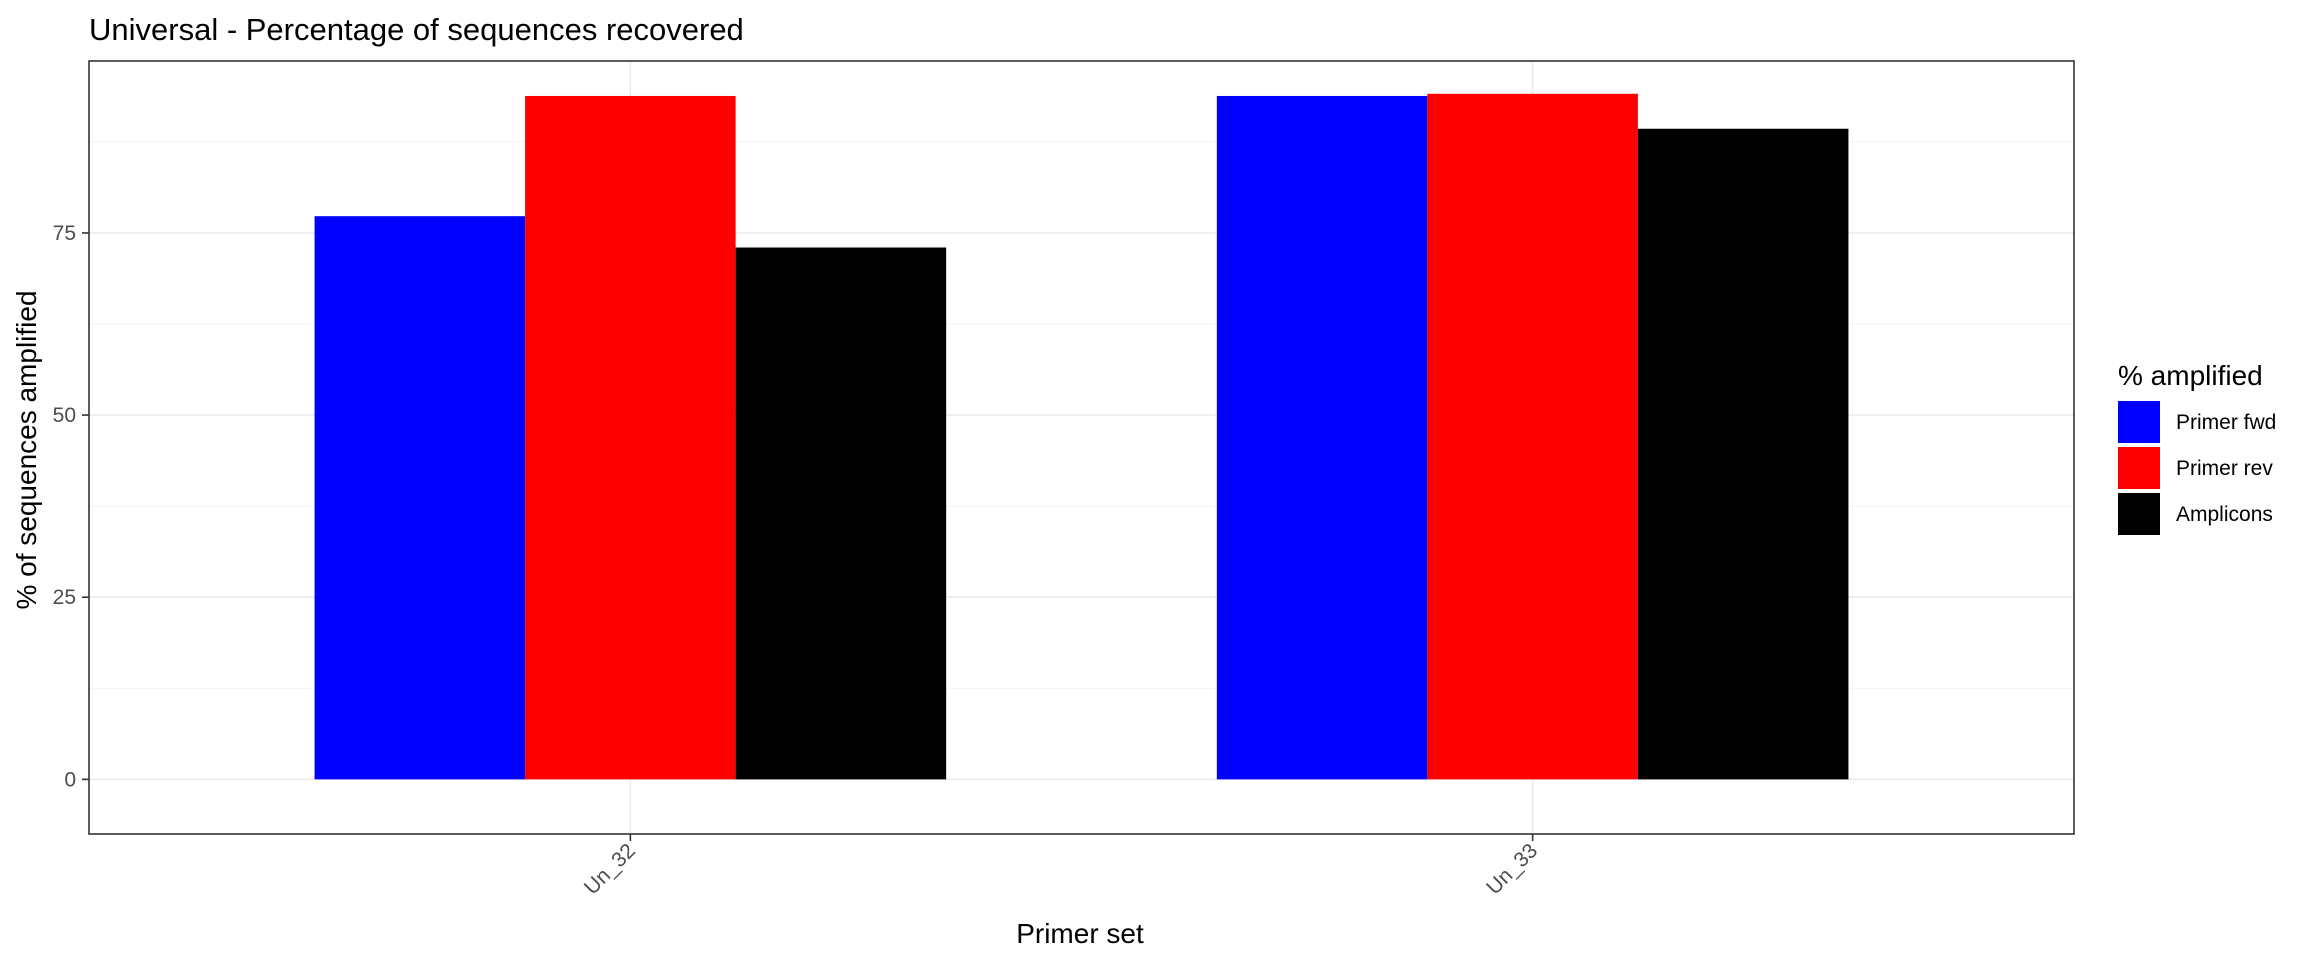 The height and width of the screenshot is (965, 2304). Describe the element at coordinates (610, 869) in the screenshot. I see `x-tick-label: Un_32` at that location.